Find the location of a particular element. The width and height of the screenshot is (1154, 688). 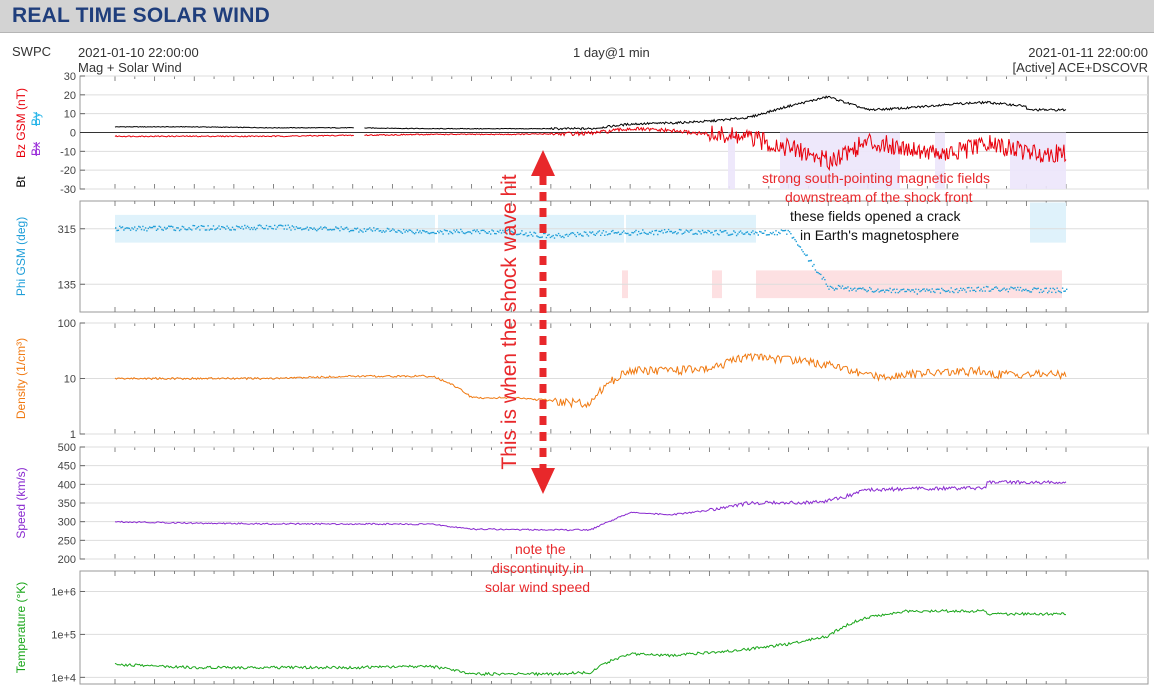

temperature-axis-label: Temperature (°K) is located at coordinates (21, 628).